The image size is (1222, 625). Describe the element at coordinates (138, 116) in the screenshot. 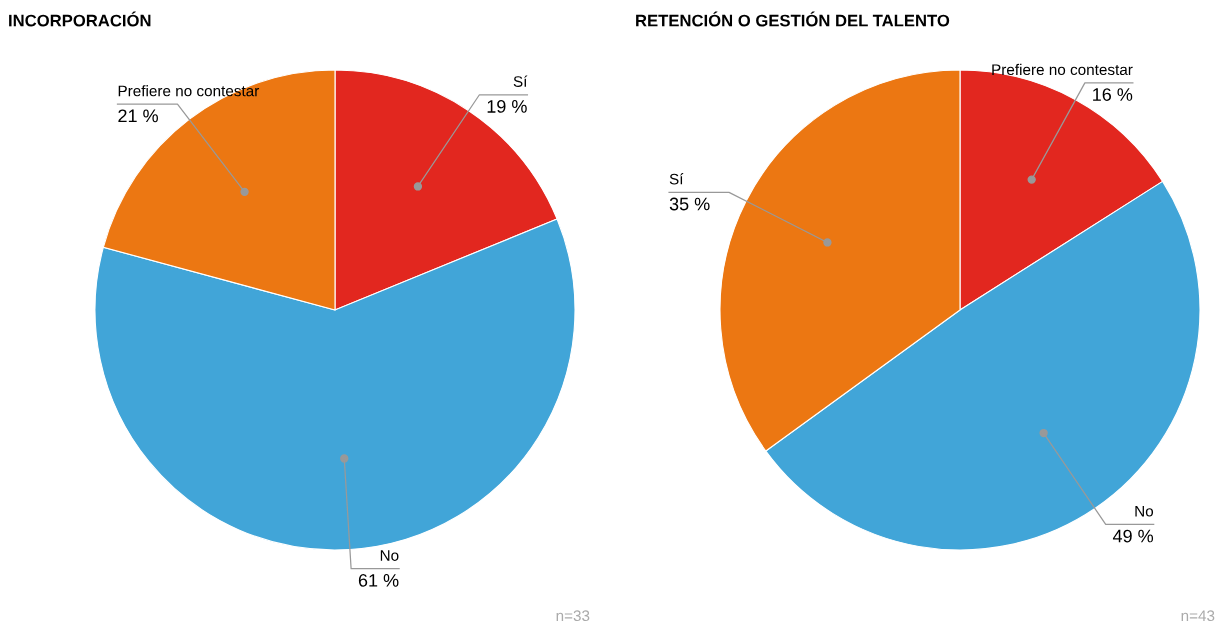

I see `data-label: 21 %` at that location.